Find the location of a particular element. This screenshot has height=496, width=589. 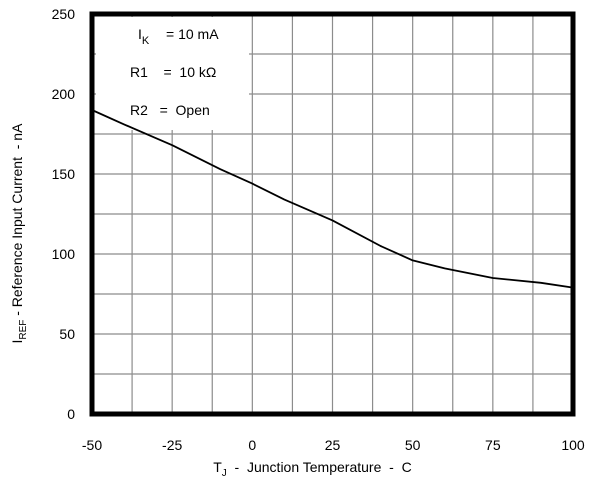

x-tick-label: 25 is located at coordinates (333, 445).